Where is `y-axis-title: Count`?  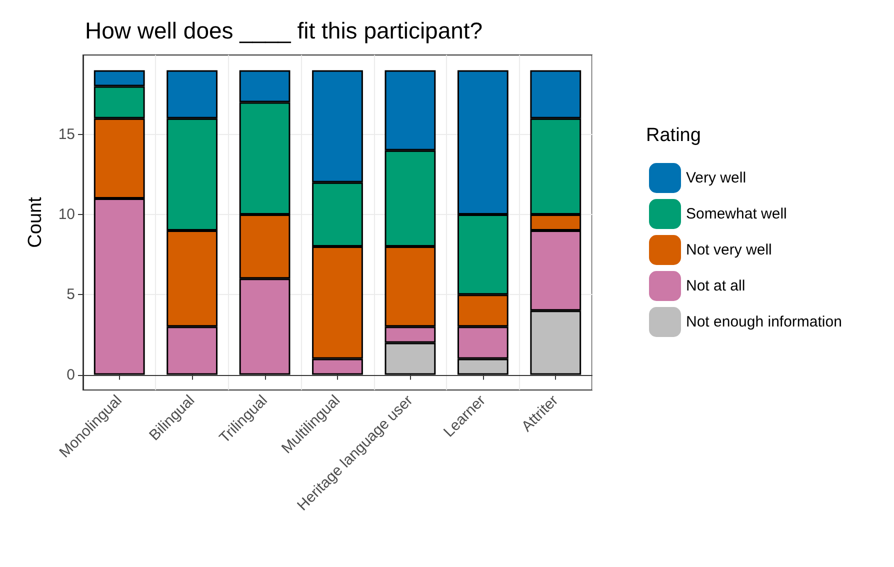 y-axis-title: Count is located at coordinates (35, 222).